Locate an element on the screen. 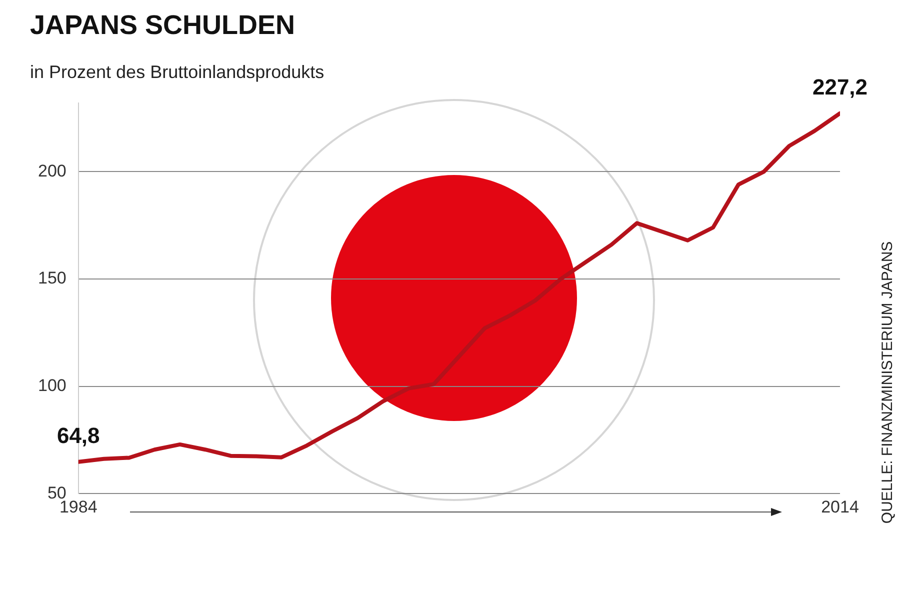  chart-title: JAPANS SCHULDEN is located at coordinates (163, 25).